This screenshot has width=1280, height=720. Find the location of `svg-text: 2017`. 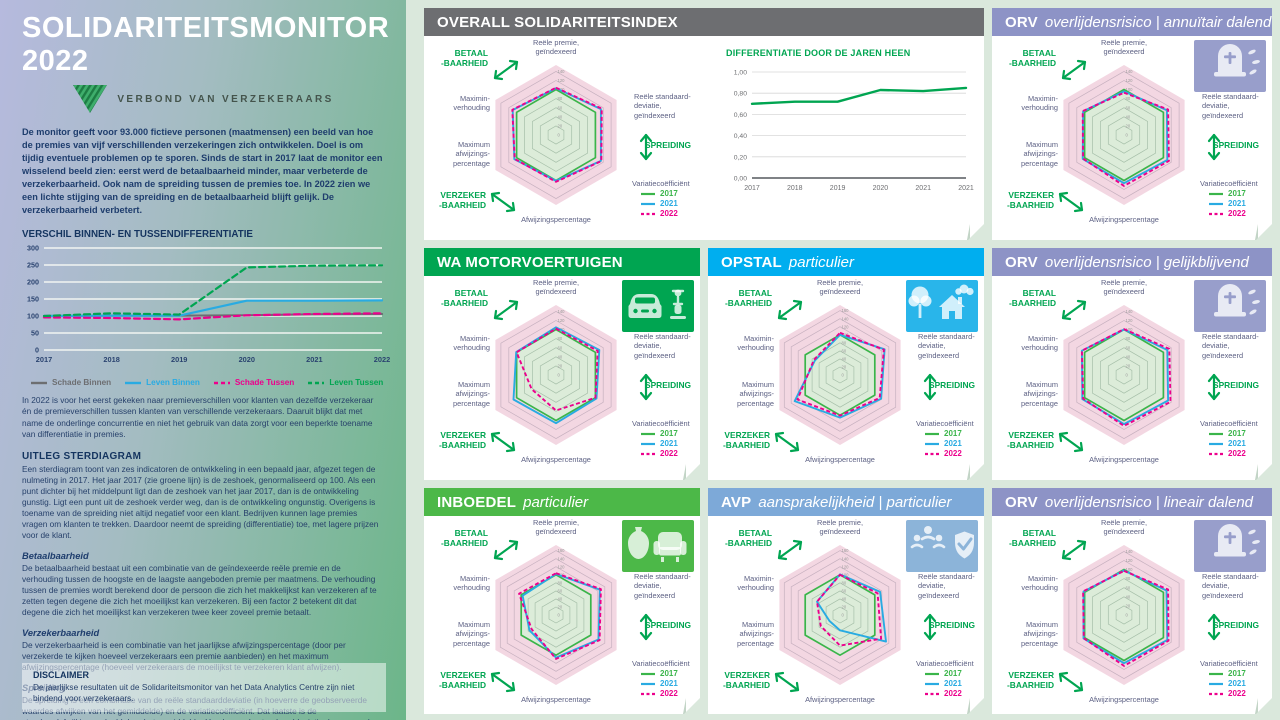

svg-text: 2017 is located at coordinates (752, 188).